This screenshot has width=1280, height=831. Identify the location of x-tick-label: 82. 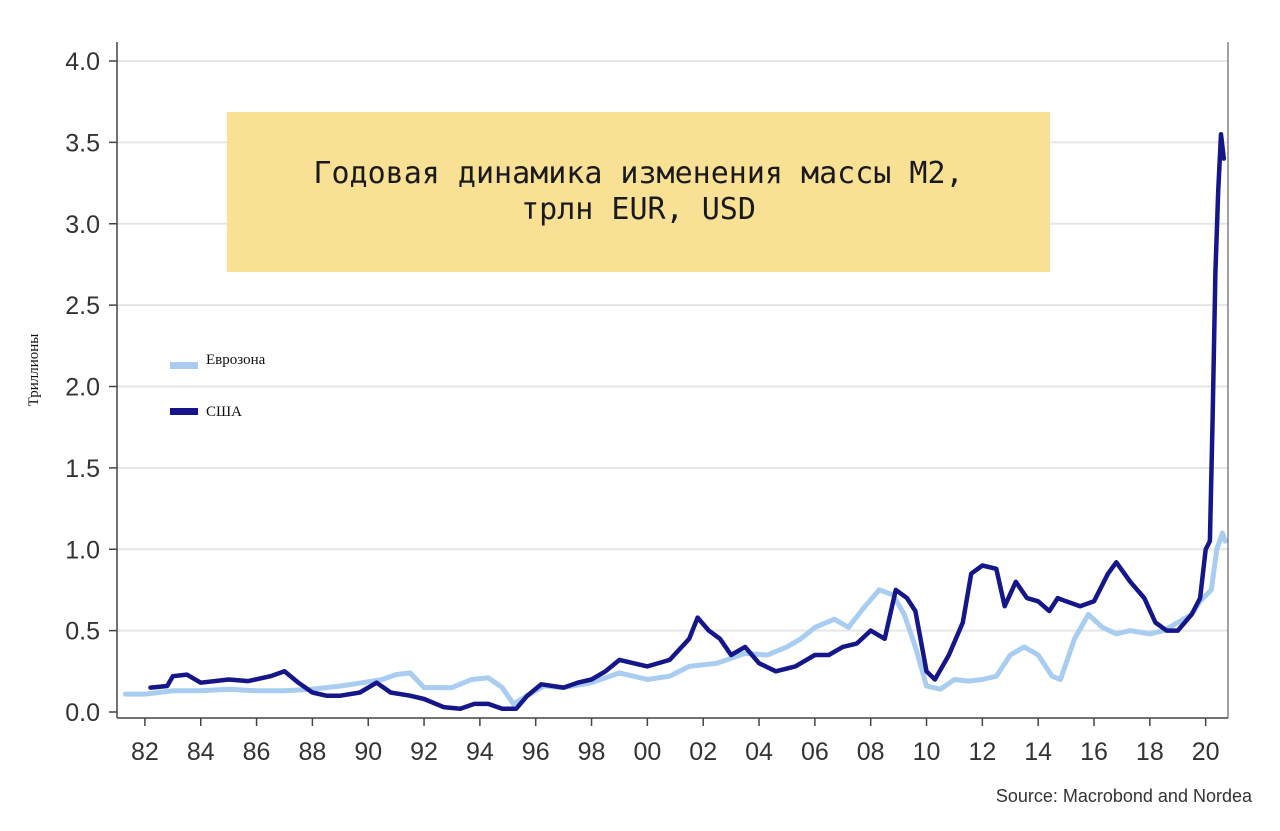
(145, 752).